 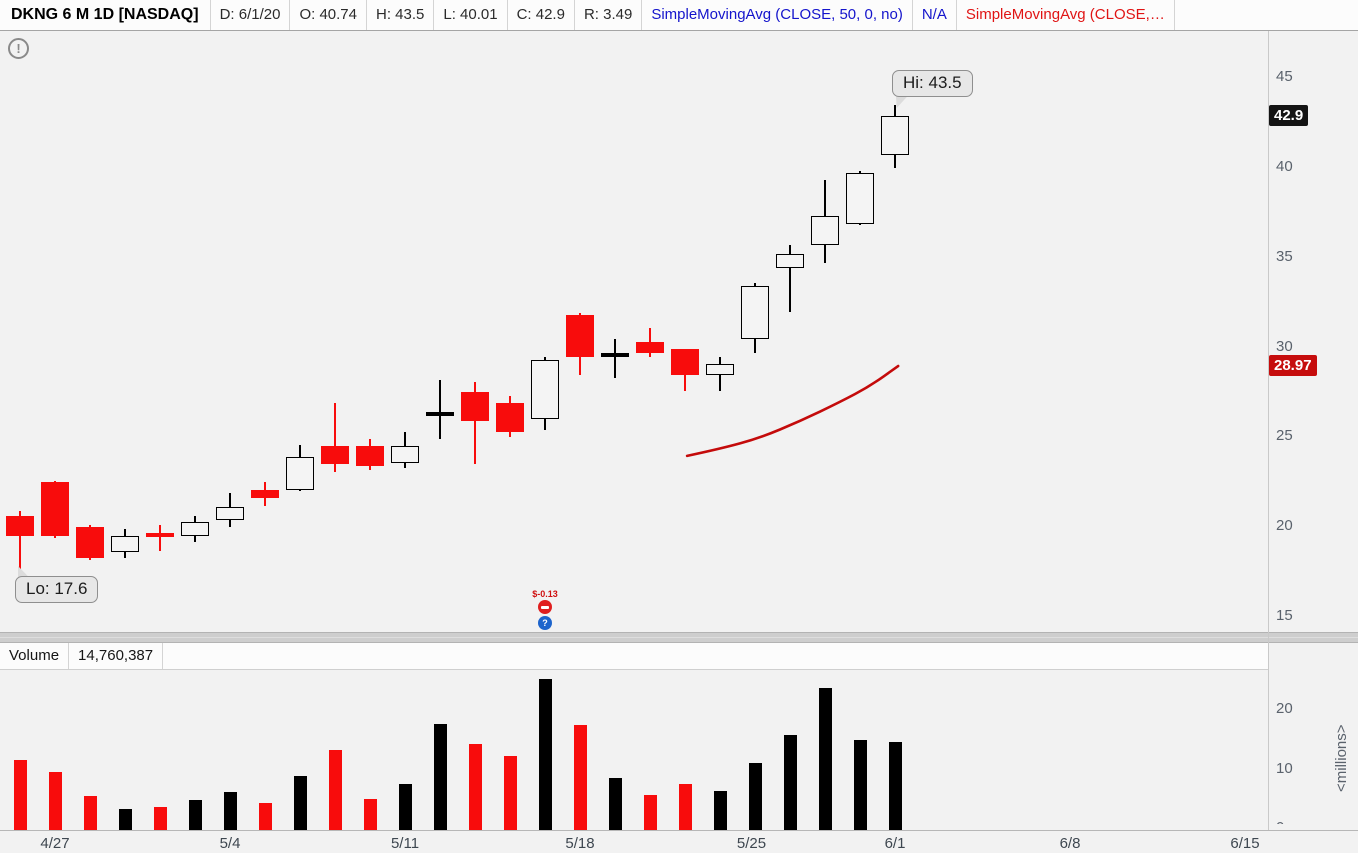 What do you see at coordinates (679, 842) in the screenshot?
I see `time-axis: 4/27 5/4 5/11 5/18 5/25 6/1 6/8 6/15` at bounding box center [679, 842].